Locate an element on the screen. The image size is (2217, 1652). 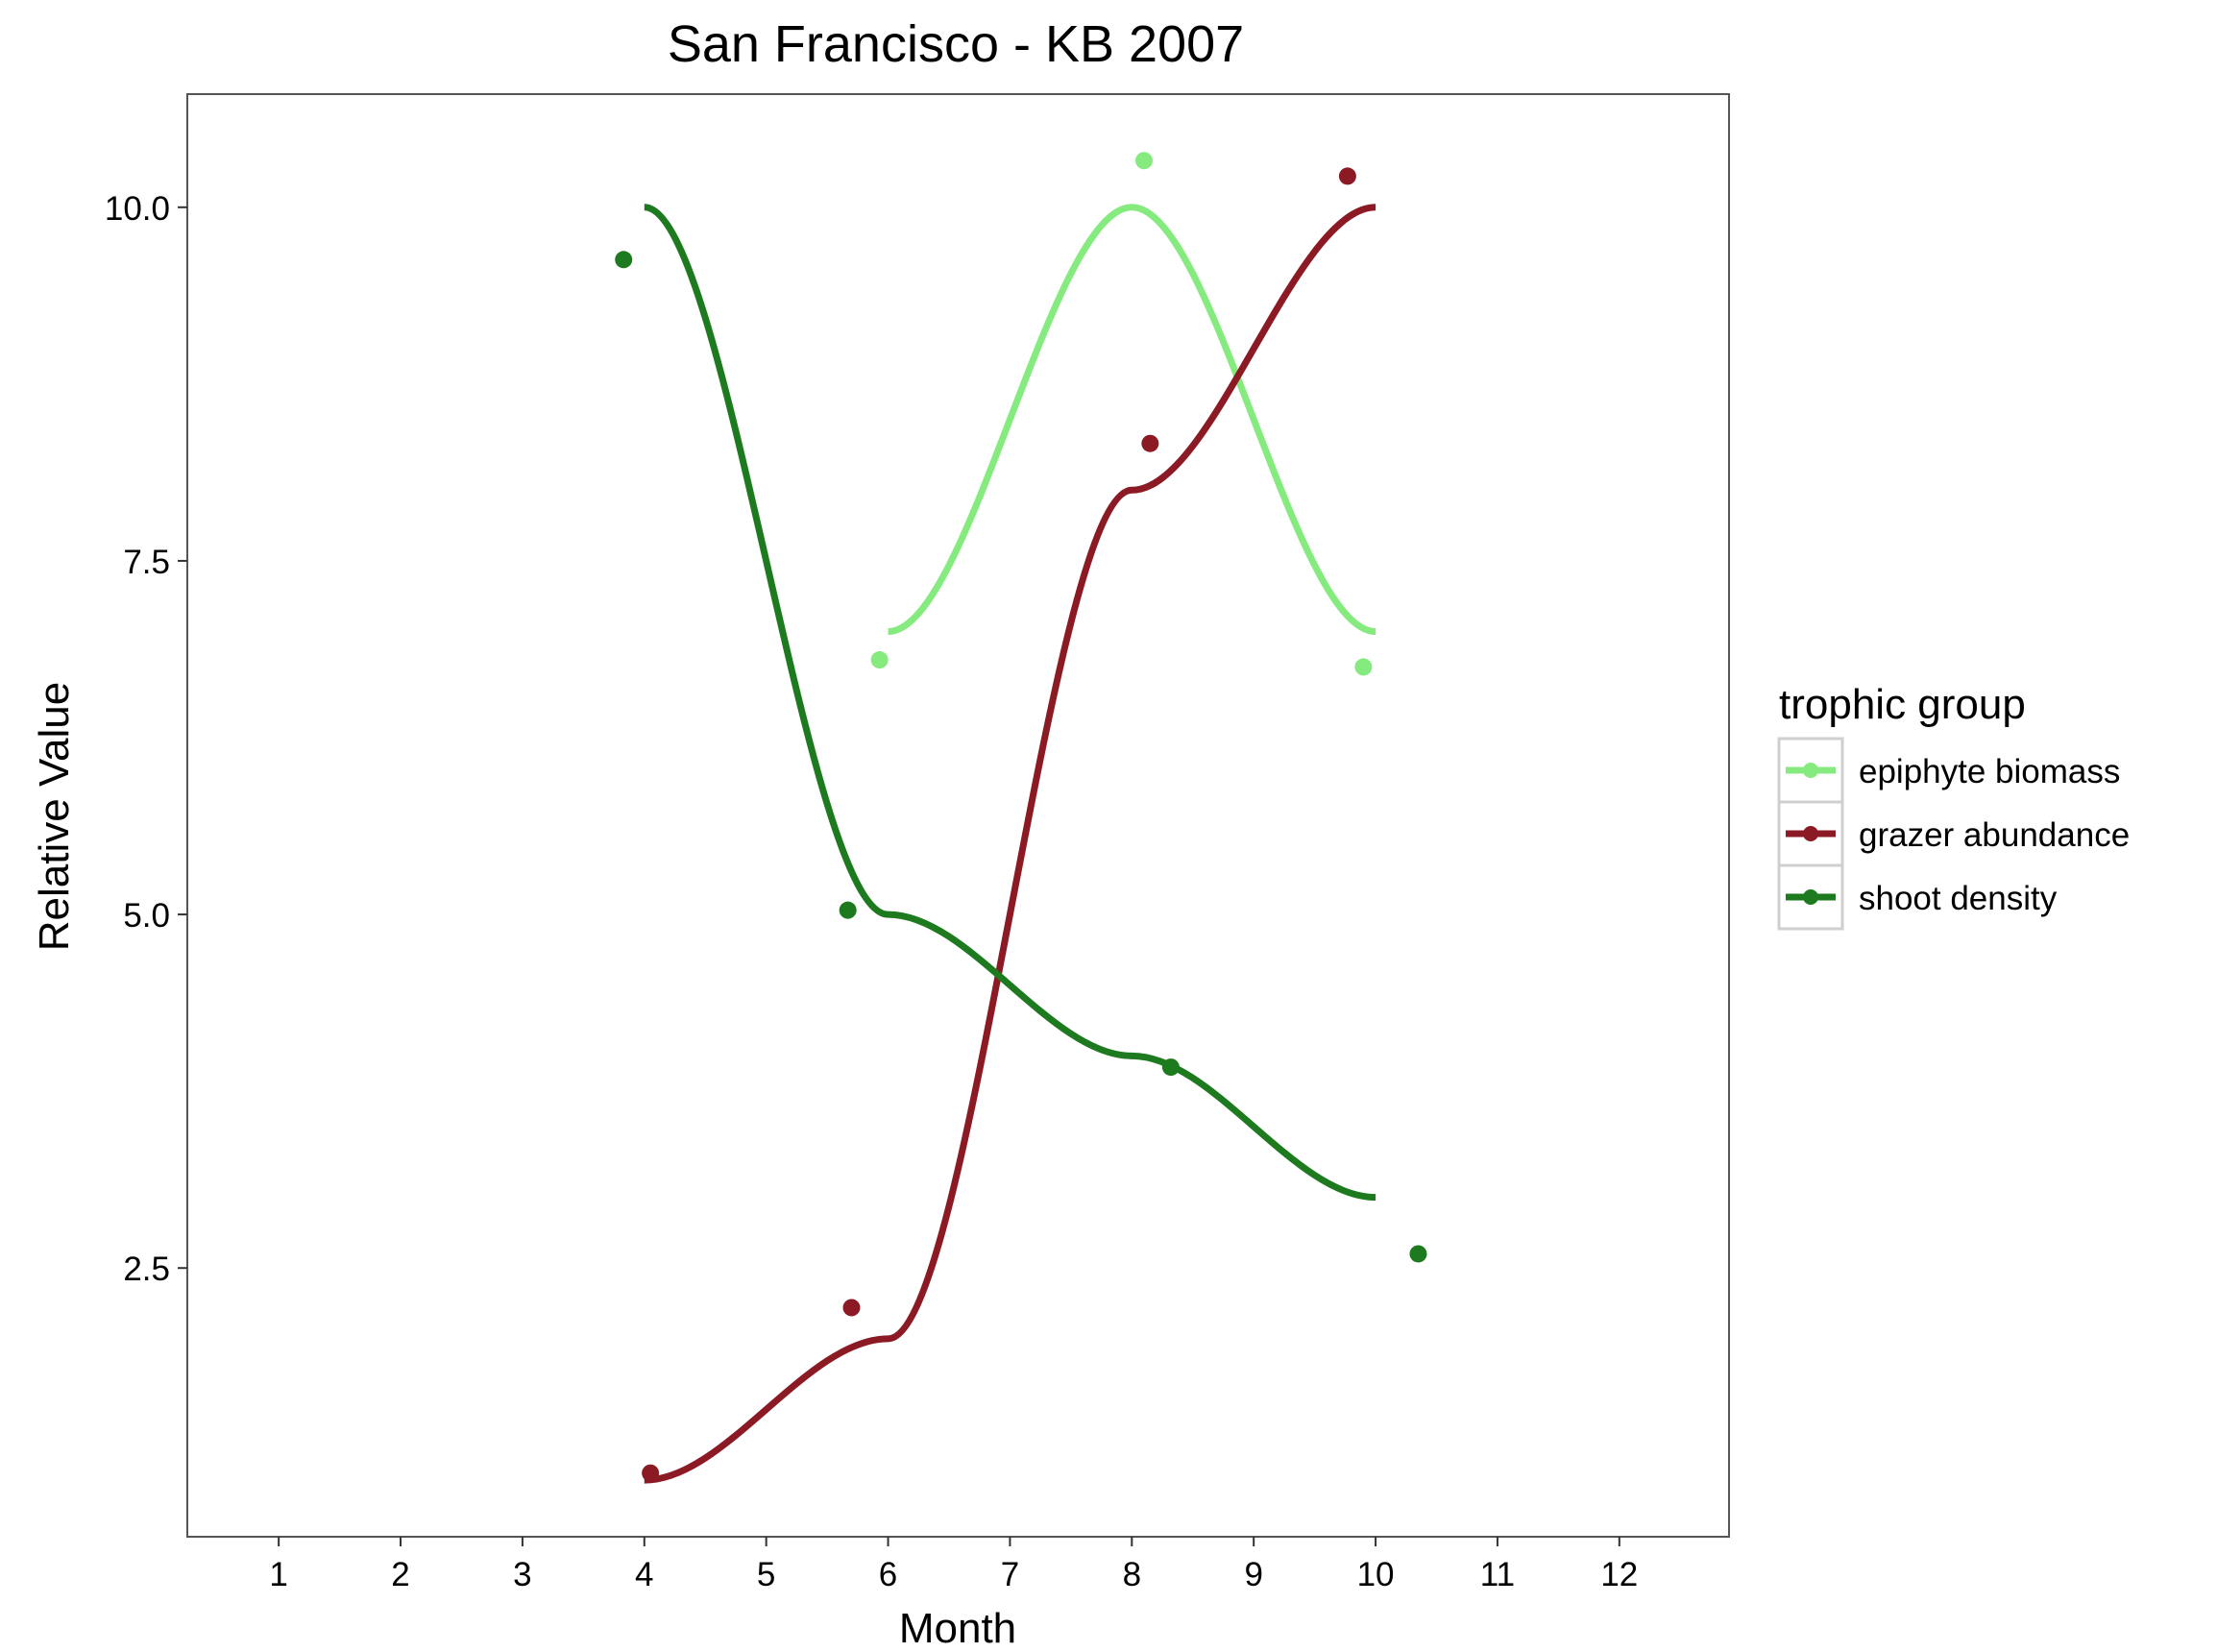
x-tick-label: 8 is located at coordinates (1132, 1574).